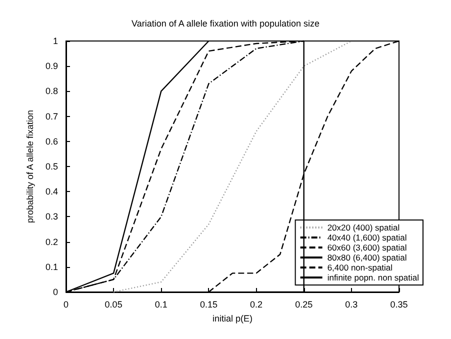  I want to click on x-tick-label: 0.15, so click(209, 305).